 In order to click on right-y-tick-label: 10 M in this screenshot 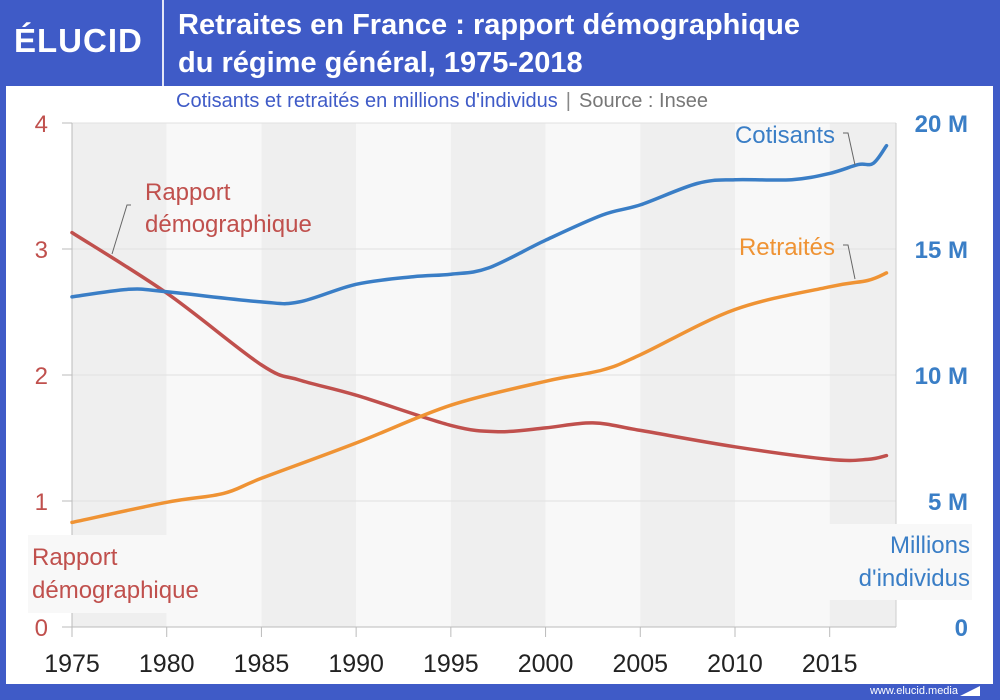, I will do `click(941, 376)`.